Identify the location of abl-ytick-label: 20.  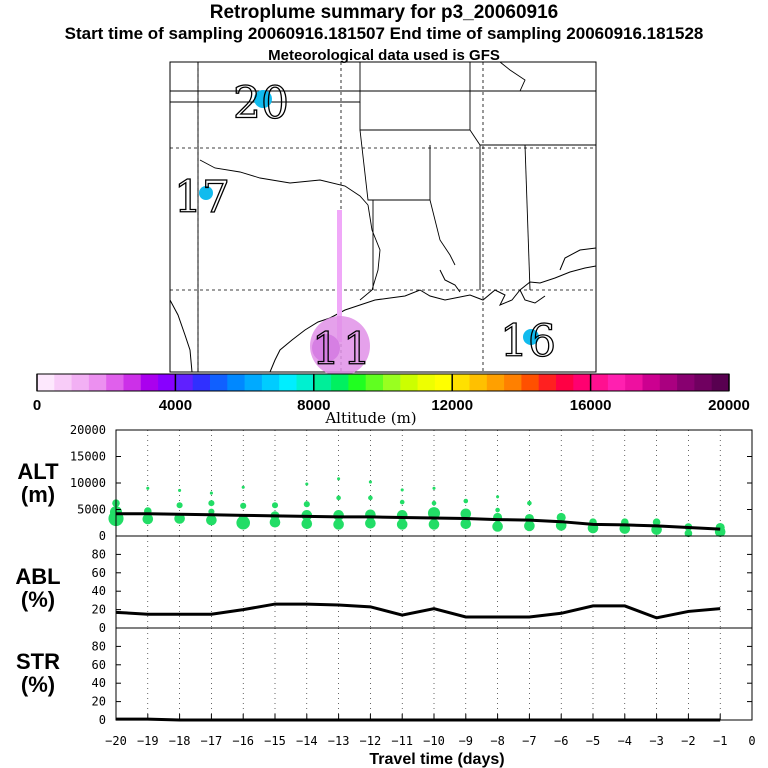
(99, 610).